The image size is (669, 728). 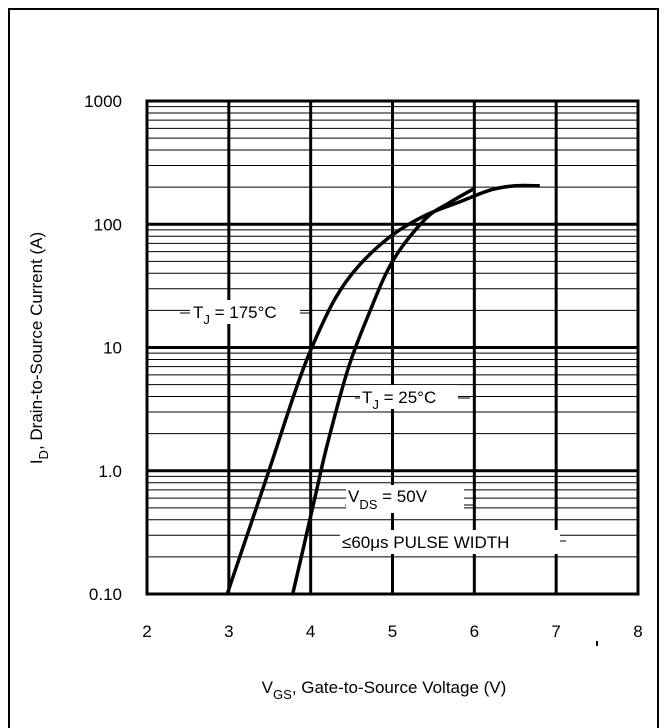 I want to click on y-tick-label: 1.0, so click(x=110, y=471).